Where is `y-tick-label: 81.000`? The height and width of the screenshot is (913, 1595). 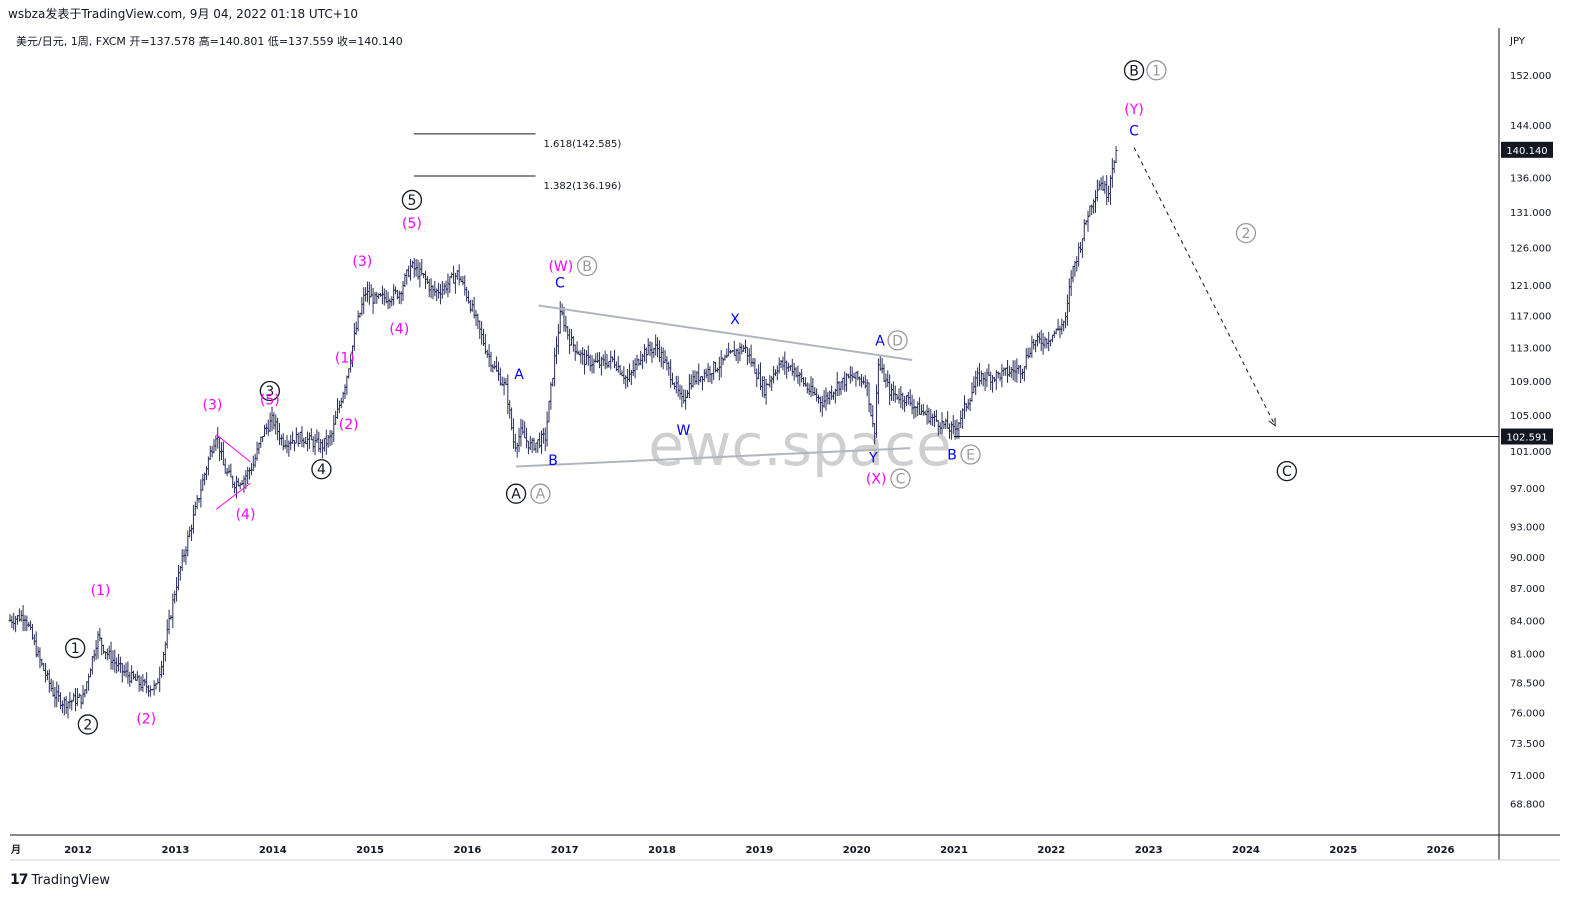
y-tick-label: 81.000 is located at coordinates (1527, 655).